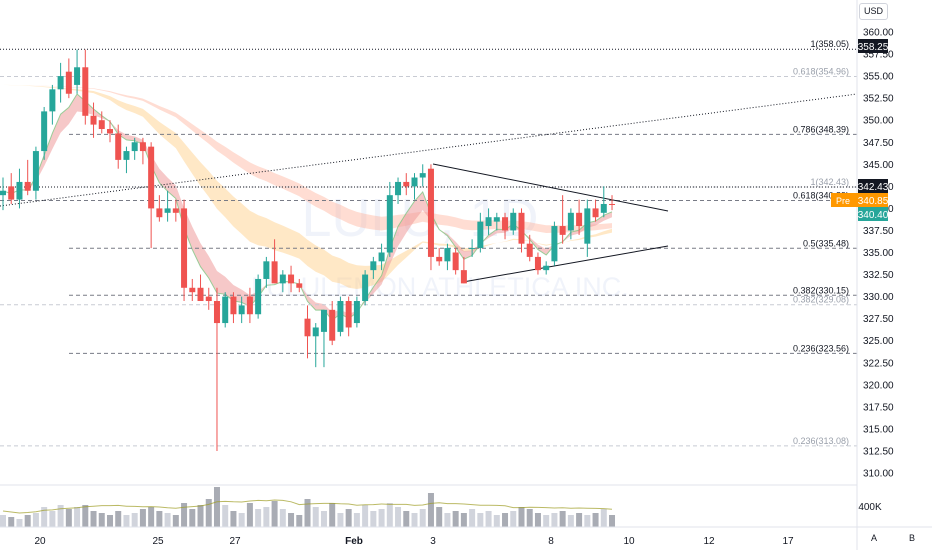 This screenshot has width=932, height=550. What do you see at coordinates (878, 77) in the screenshot?
I see `y-tick-label: 355.00` at bounding box center [878, 77].